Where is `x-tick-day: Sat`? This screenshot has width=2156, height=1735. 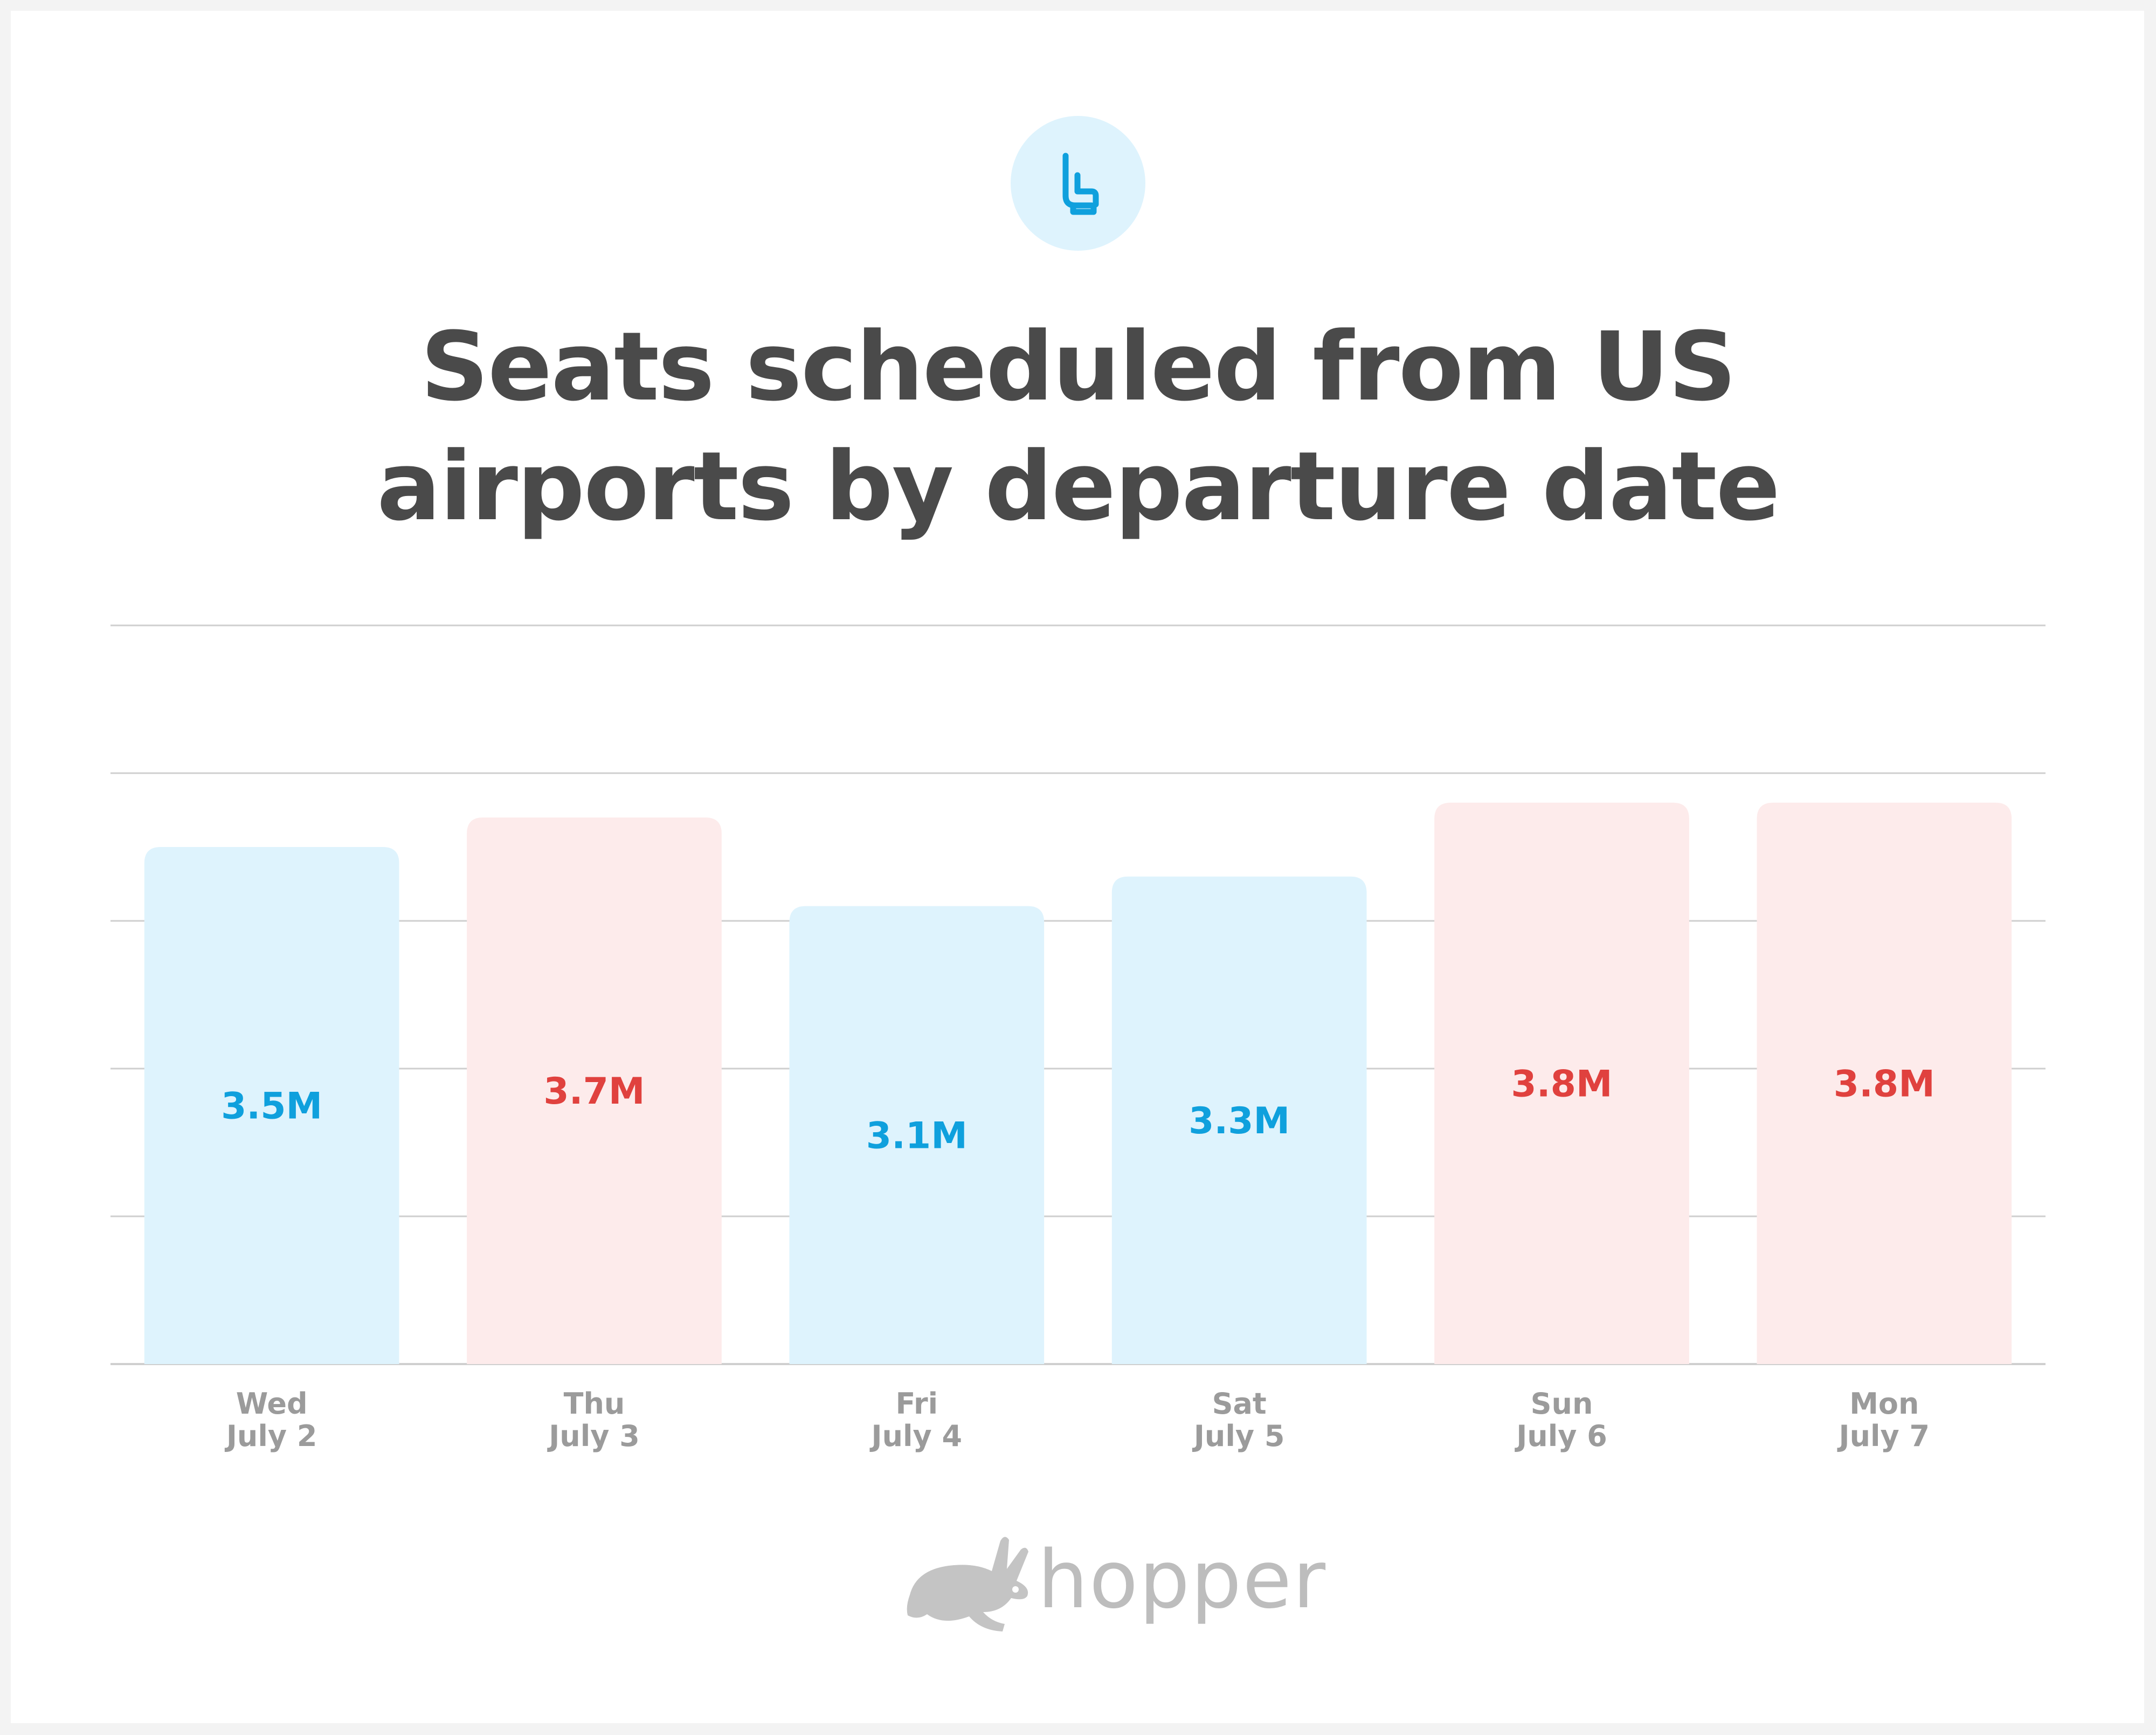 x-tick-day: Sat is located at coordinates (1239, 1404).